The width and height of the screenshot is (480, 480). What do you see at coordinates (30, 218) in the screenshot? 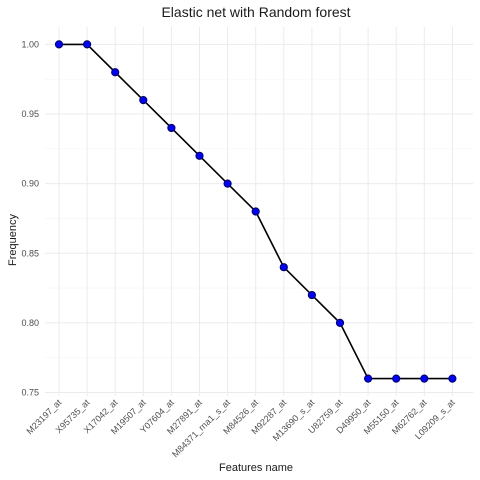
I see `y-axis-ticks: 0.75 0.80 0.85 0.90 0.95 1.00` at bounding box center [30, 218].